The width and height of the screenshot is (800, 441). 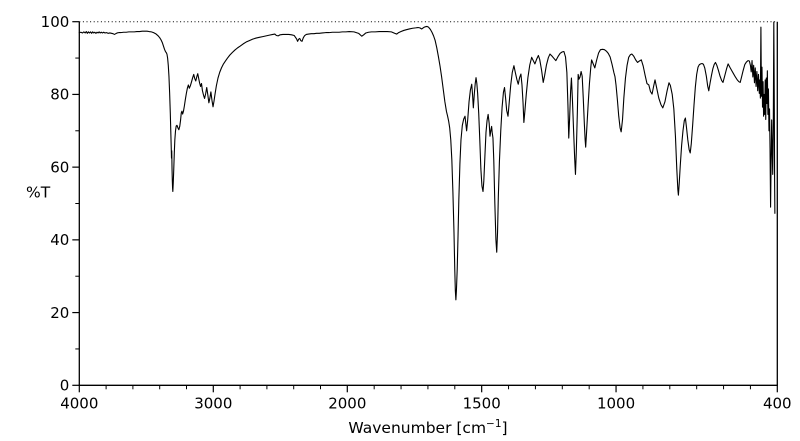 What do you see at coordinates (59, 240) in the screenshot?
I see `y-tick-label: 40` at bounding box center [59, 240].